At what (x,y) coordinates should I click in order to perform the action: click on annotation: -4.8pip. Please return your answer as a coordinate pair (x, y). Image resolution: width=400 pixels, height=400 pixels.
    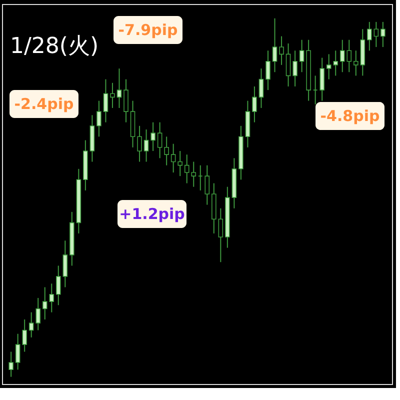
    Looking at the image, I should click on (350, 116).